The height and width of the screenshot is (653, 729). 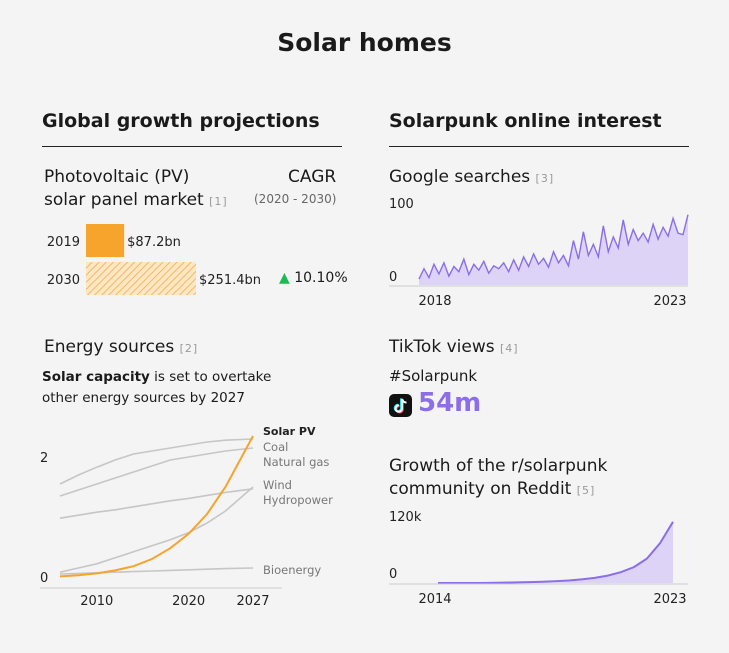 I want to click on left-heading-rule, so click(x=192, y=146).